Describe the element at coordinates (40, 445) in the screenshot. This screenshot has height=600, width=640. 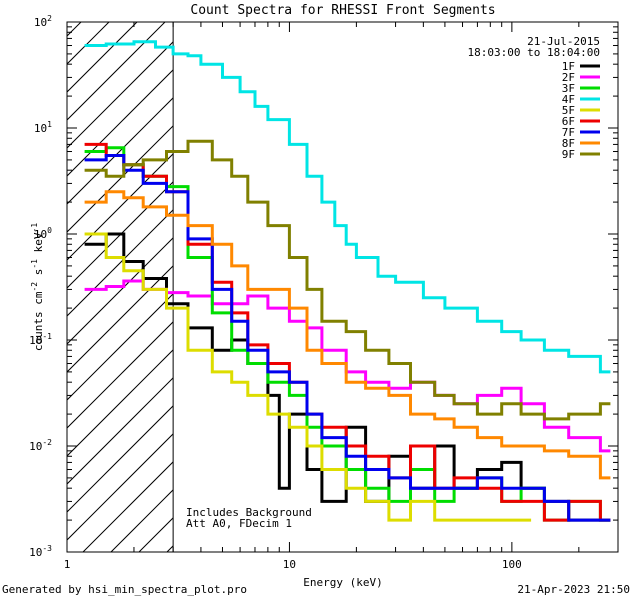
I see `y-tick-label-1e-2: 10⁻²` at that location.